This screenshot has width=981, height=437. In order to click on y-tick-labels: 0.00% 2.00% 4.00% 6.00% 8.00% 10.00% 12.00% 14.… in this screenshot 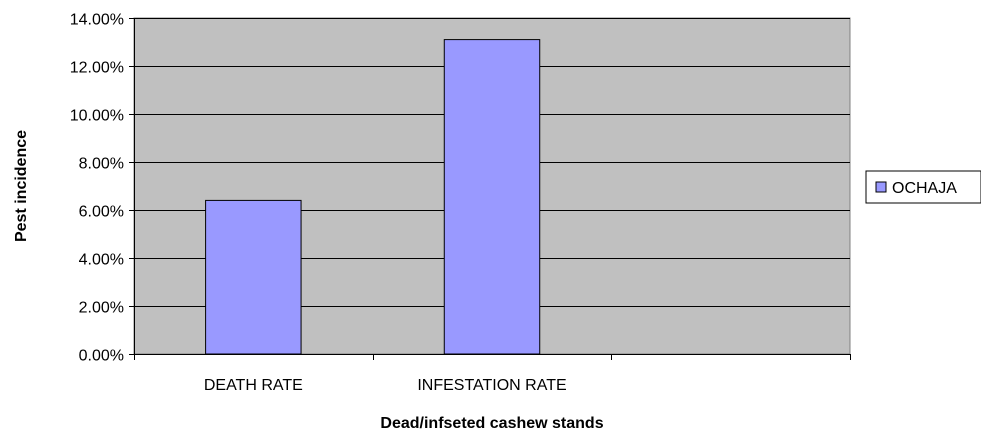, I will do `click(97, 188)`.